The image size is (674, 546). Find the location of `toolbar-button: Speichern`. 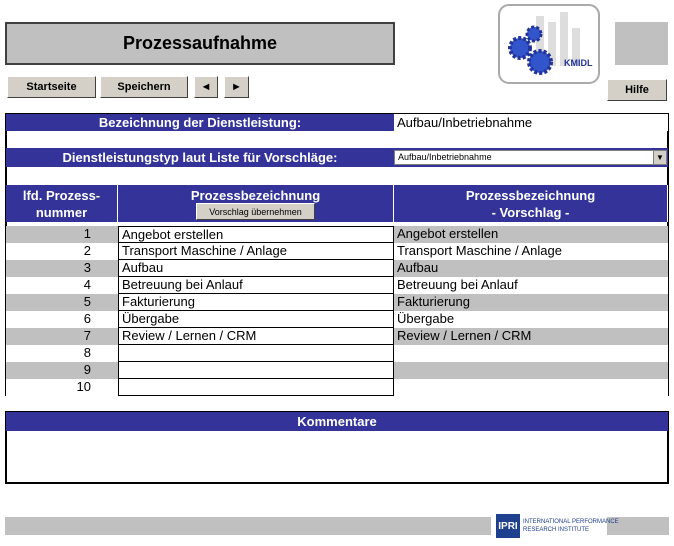

toolbar-button: Speichern is located at coordinates (144, 87).